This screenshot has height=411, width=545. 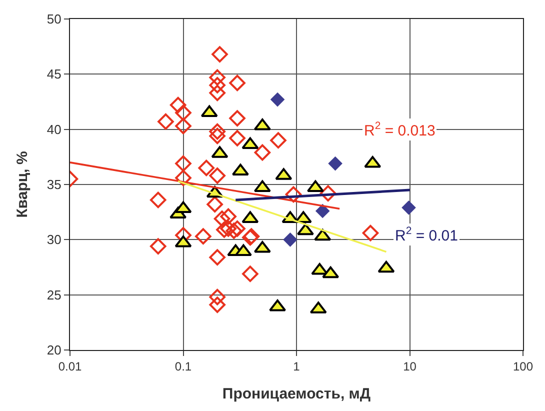 I want to click on annotation: R$^{2}$ = 0.01, so click(x=426, y=234).